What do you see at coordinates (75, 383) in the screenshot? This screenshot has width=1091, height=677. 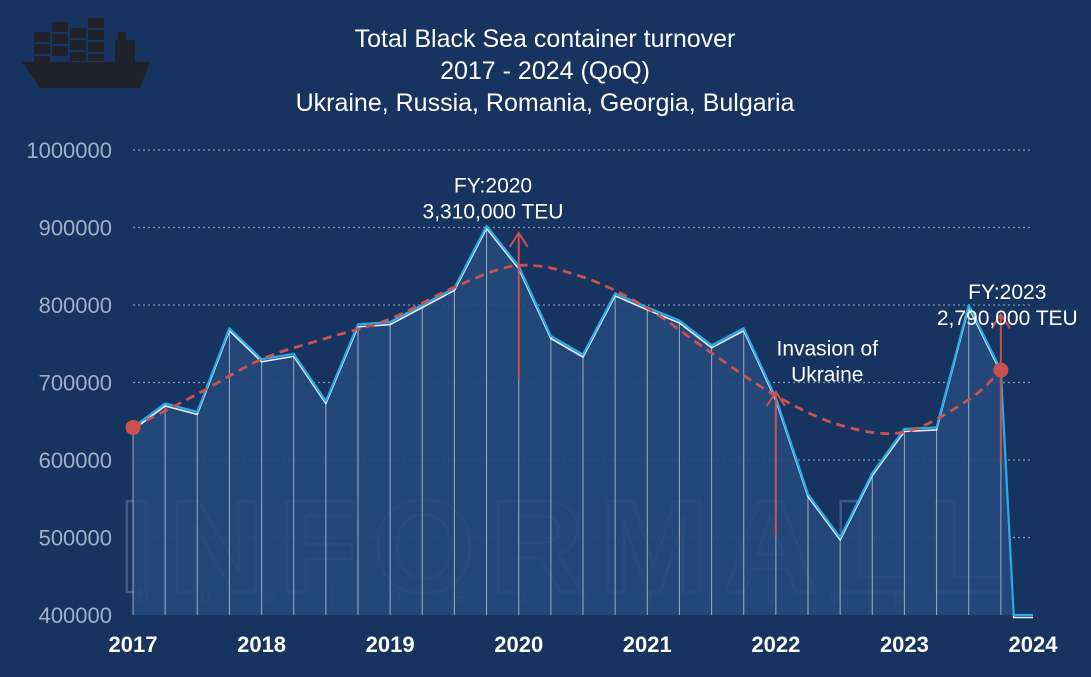 I see `y-tick-label: 700000` at bounding box center [75, 383].